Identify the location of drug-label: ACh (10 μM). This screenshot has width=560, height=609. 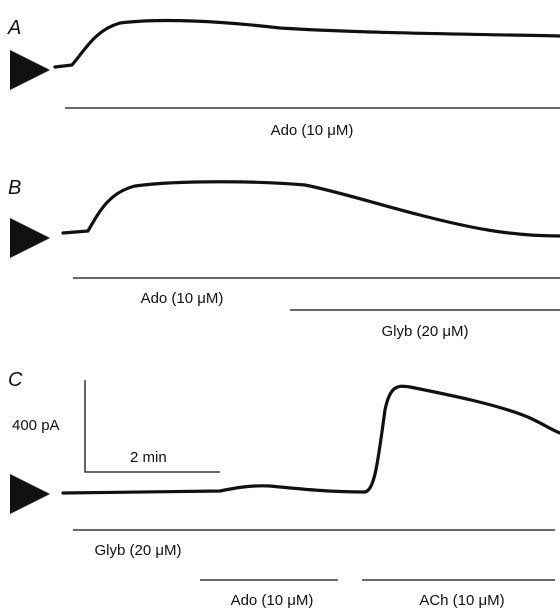
(461, 600).